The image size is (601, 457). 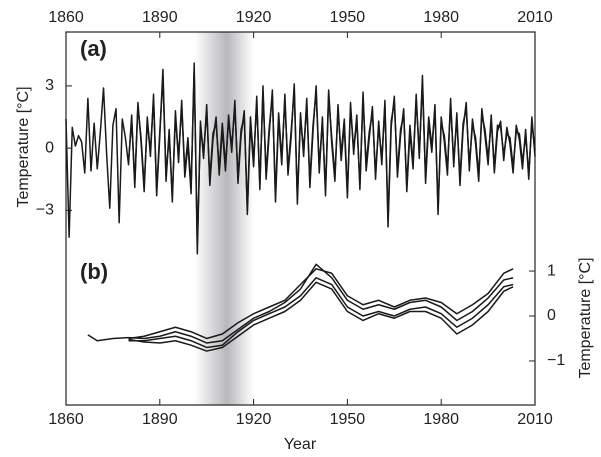 I want to click on y-tick-label: 3, so click(x=49, y=85).